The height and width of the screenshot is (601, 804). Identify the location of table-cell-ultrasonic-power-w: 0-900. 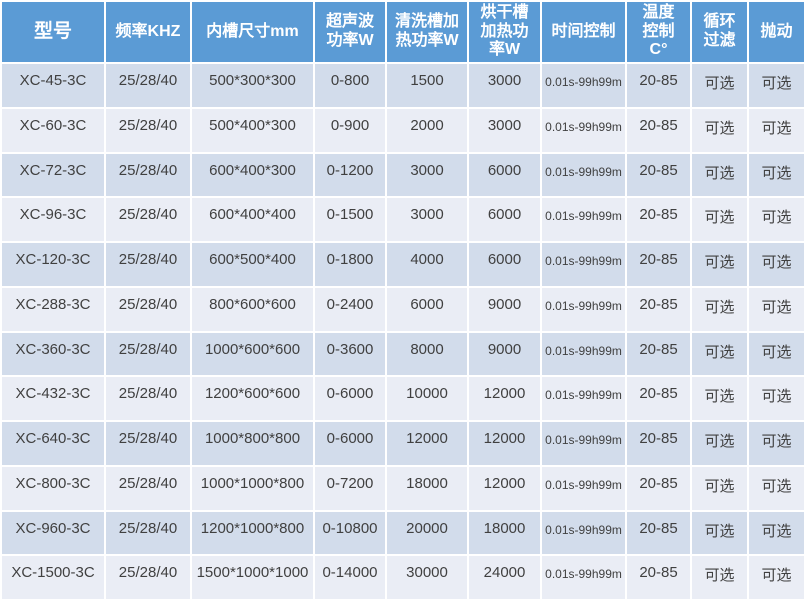
(350, 130).